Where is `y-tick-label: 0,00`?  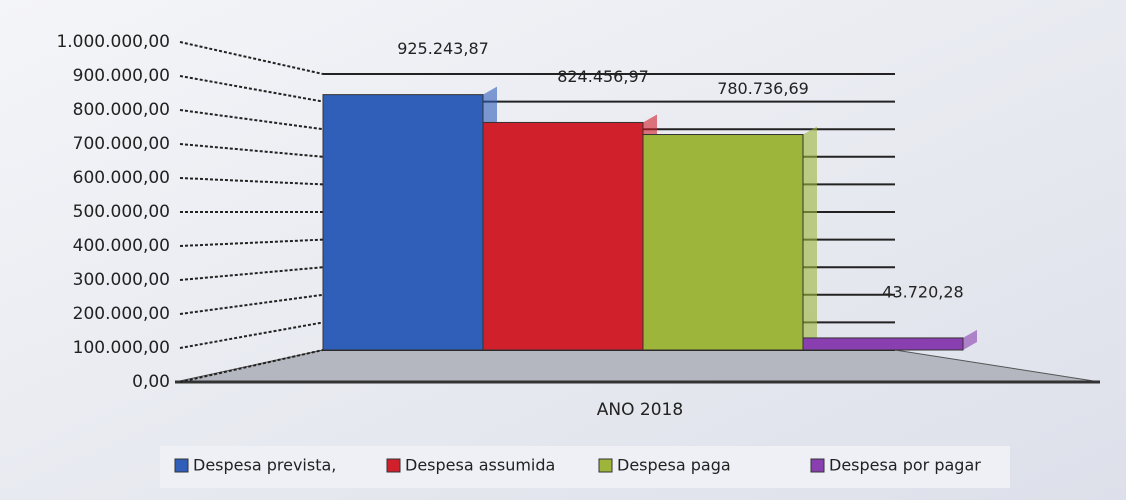 y-tick-label: 0,00 is located at coordinates (151, 382).